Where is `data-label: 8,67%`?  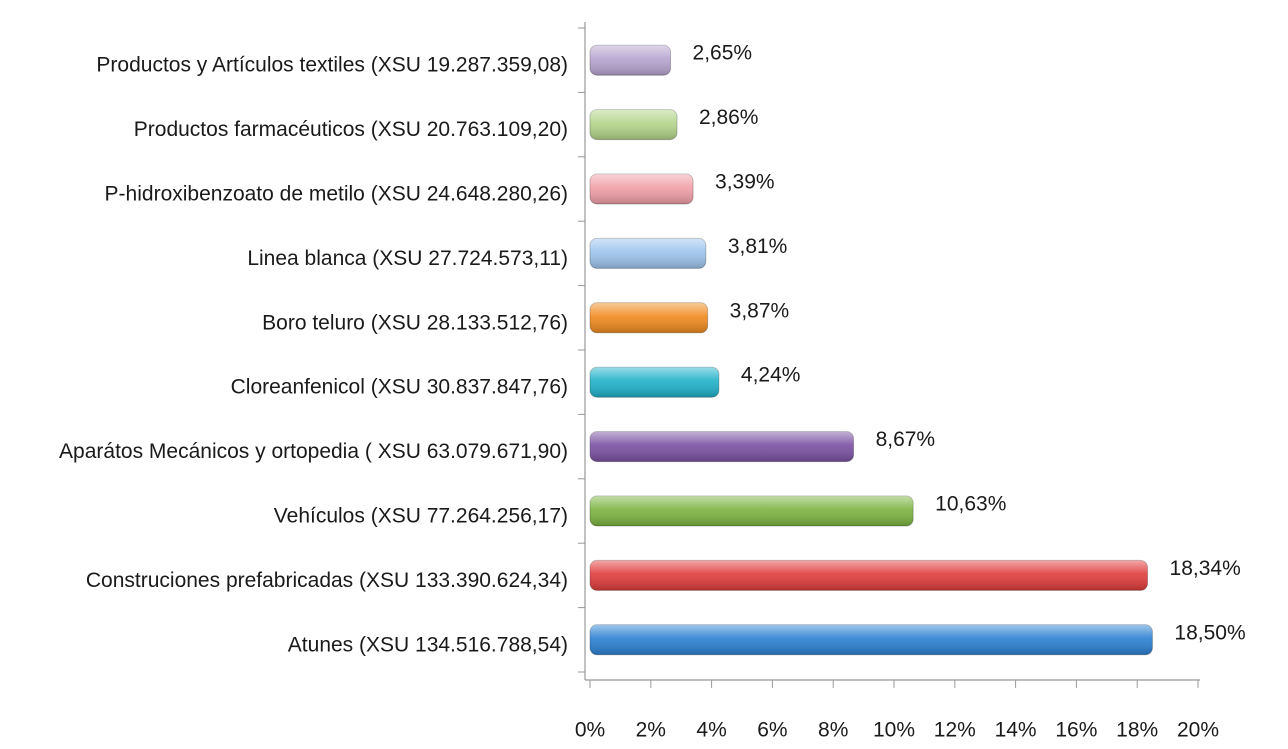 data-label: 8,67% is located at coordinates (906, 439).